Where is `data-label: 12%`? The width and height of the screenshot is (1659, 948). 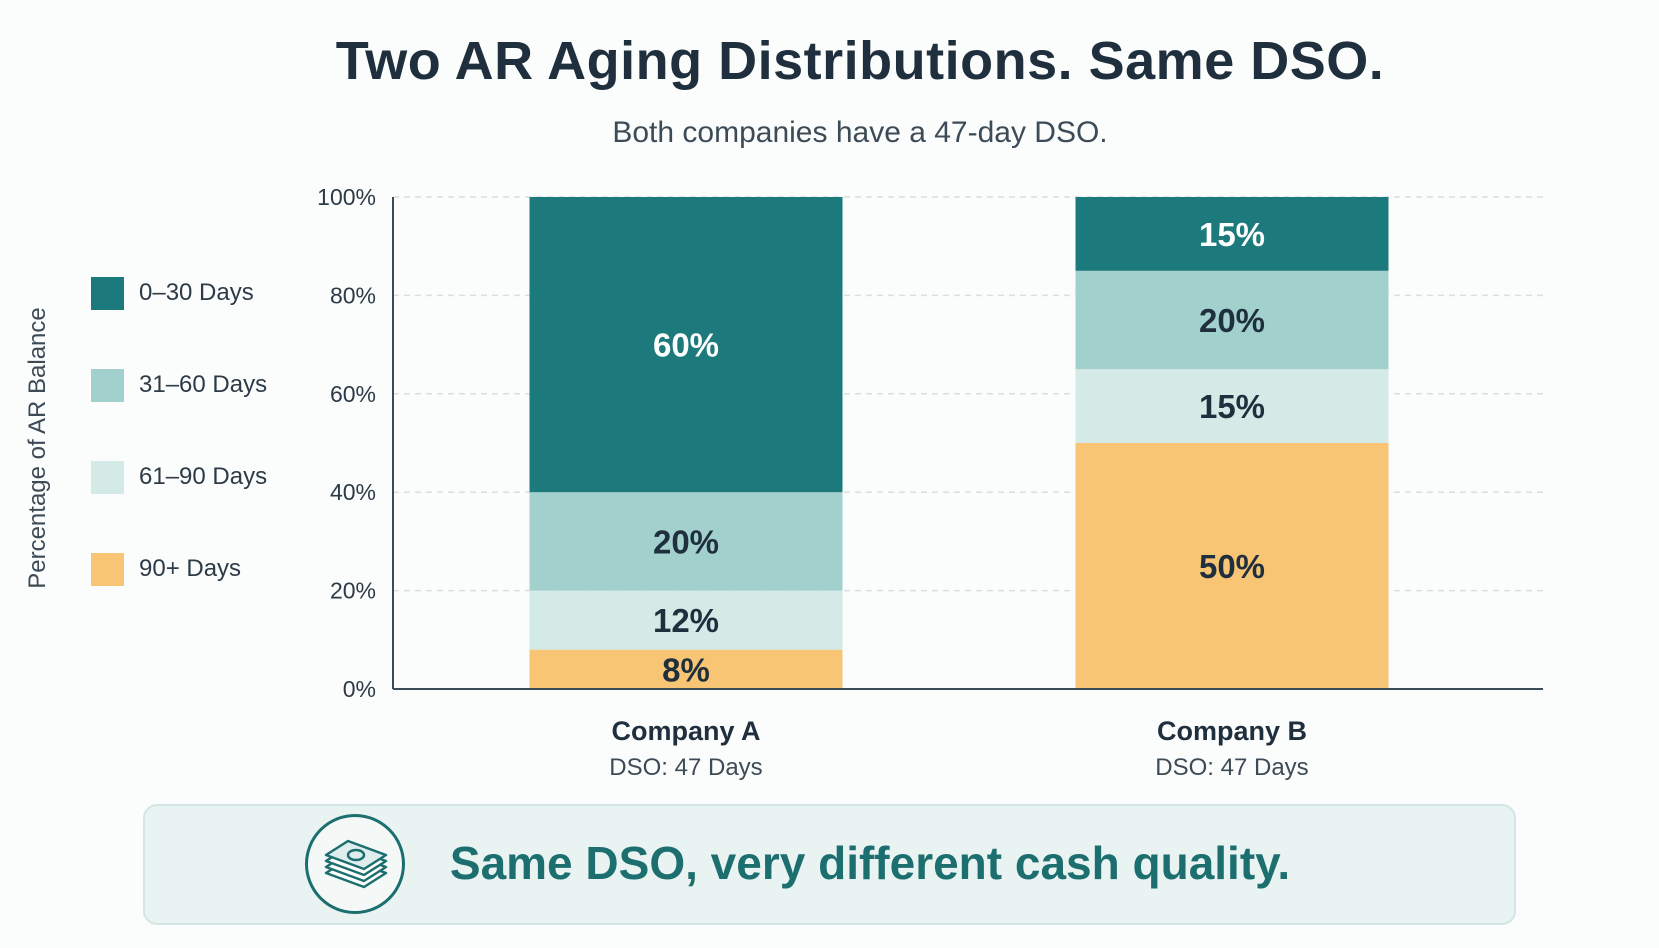 data-label: 12% is located at coordinates (686, 620).